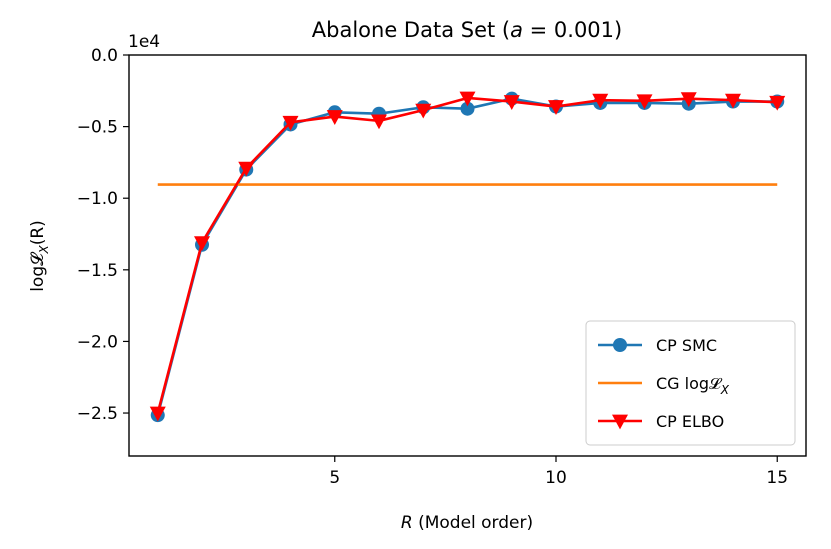  I want to click on y-tick-label: 0.0, so click(104, 56).